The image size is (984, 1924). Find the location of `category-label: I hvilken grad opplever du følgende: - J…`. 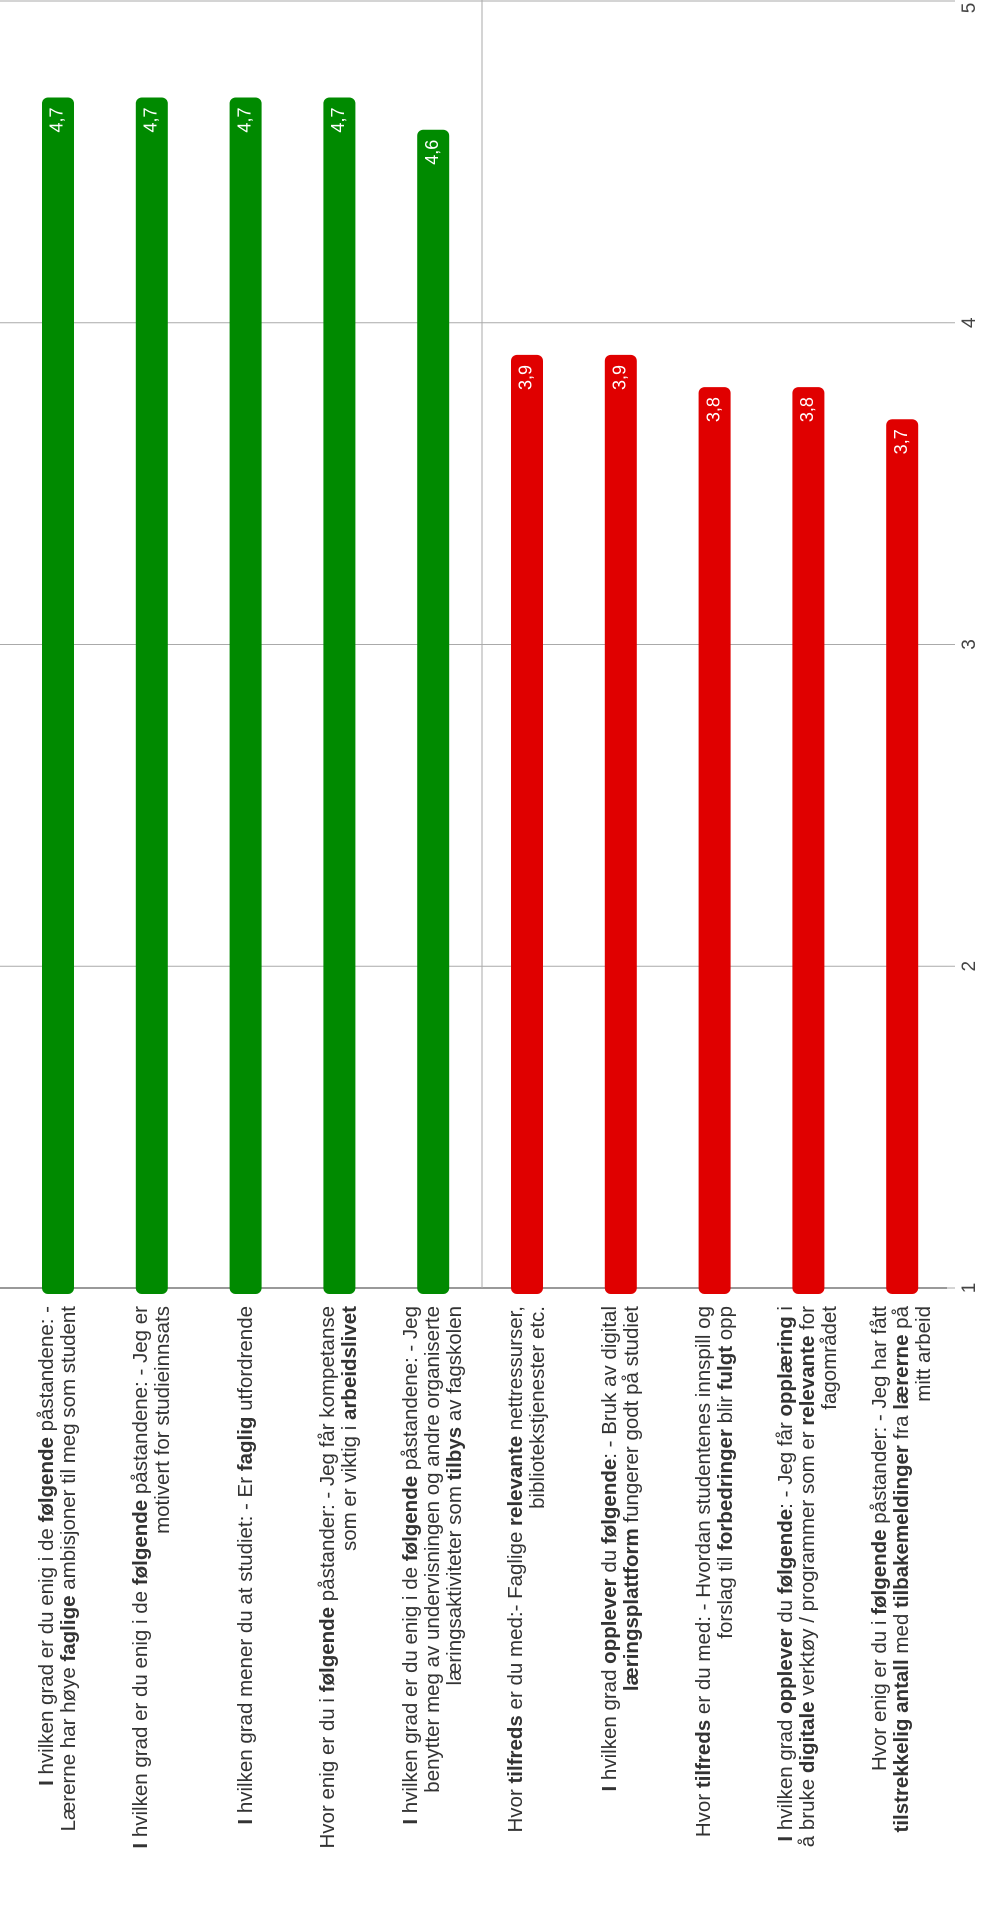

category-label: I hvilken grad opplever du følgende: - J… is located at coordinates (808, 1577).